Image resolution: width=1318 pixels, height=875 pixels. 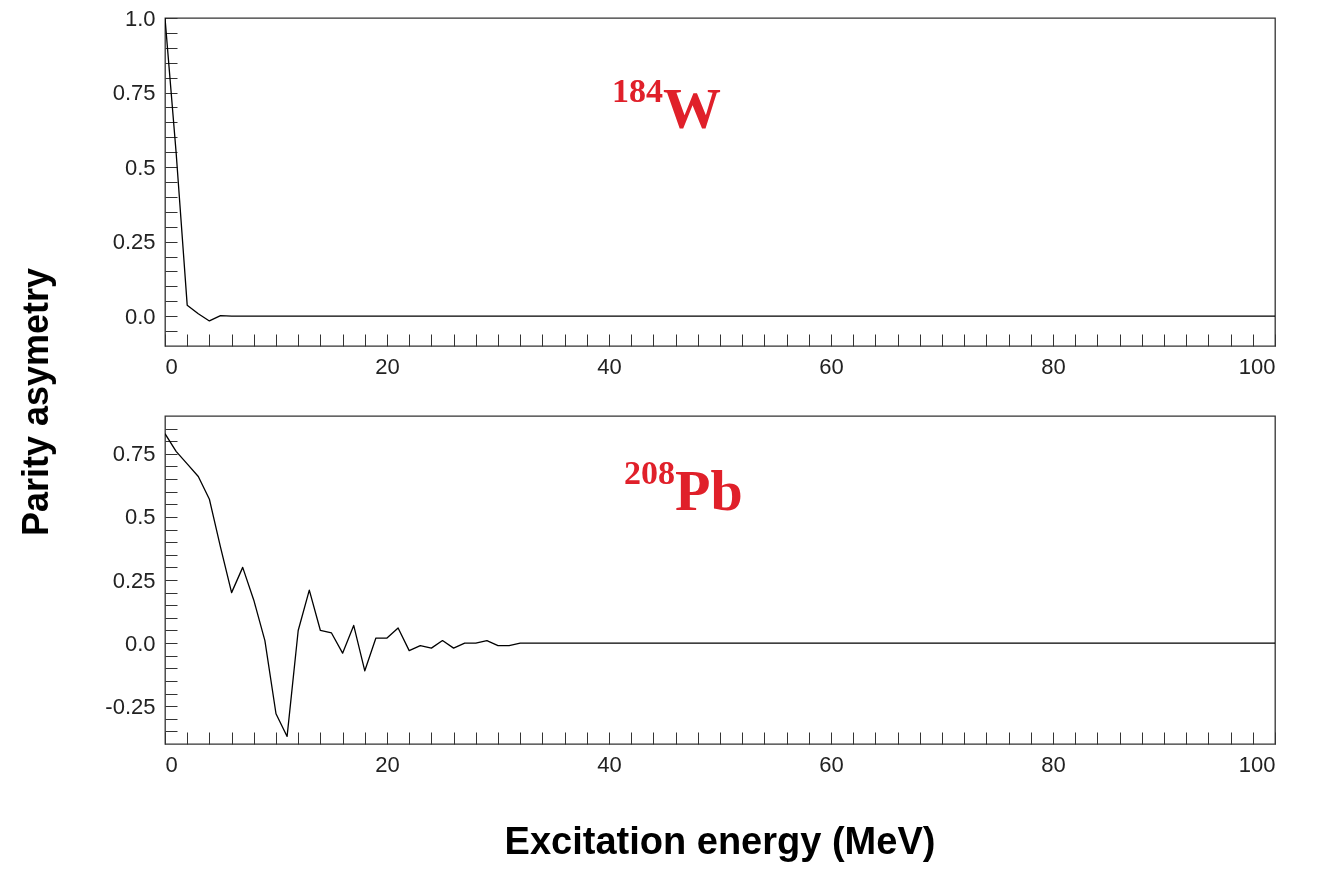 I want to click on annotation: $^{208}$Pb, so click(x=683, y=488).